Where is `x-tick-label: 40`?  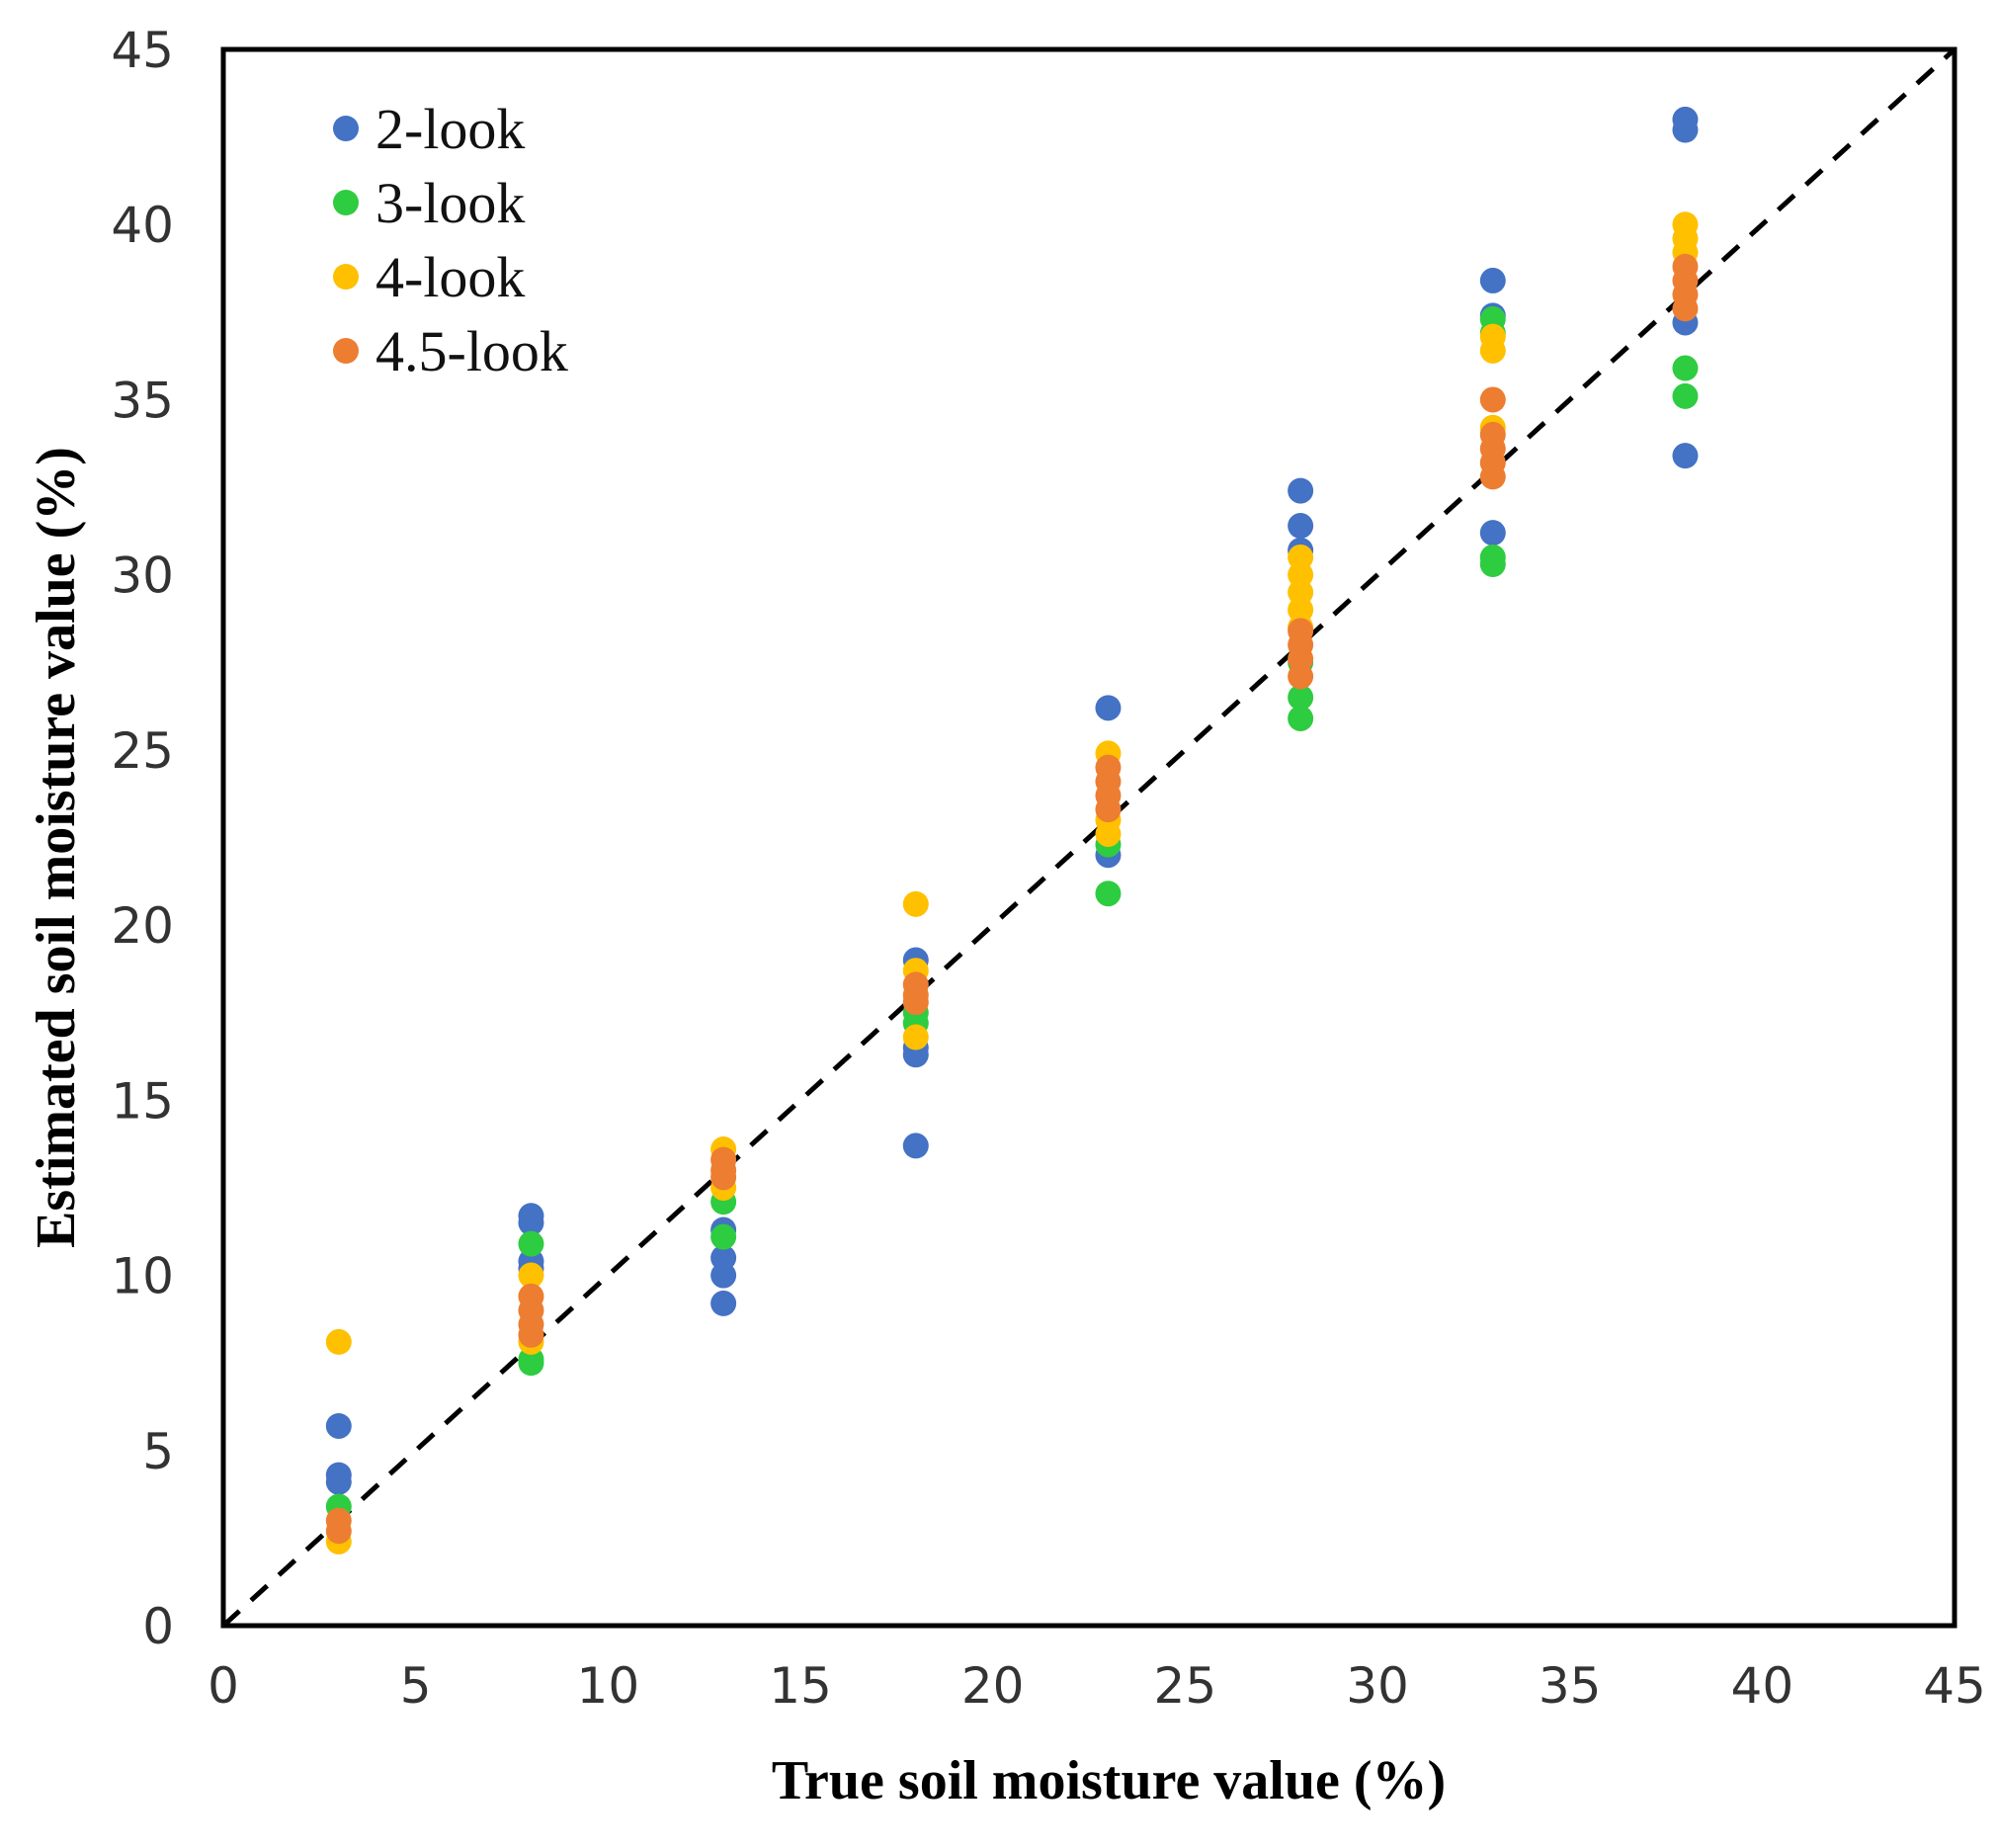
x-tick-label: 40 is located at coordinates (1762, 1686).